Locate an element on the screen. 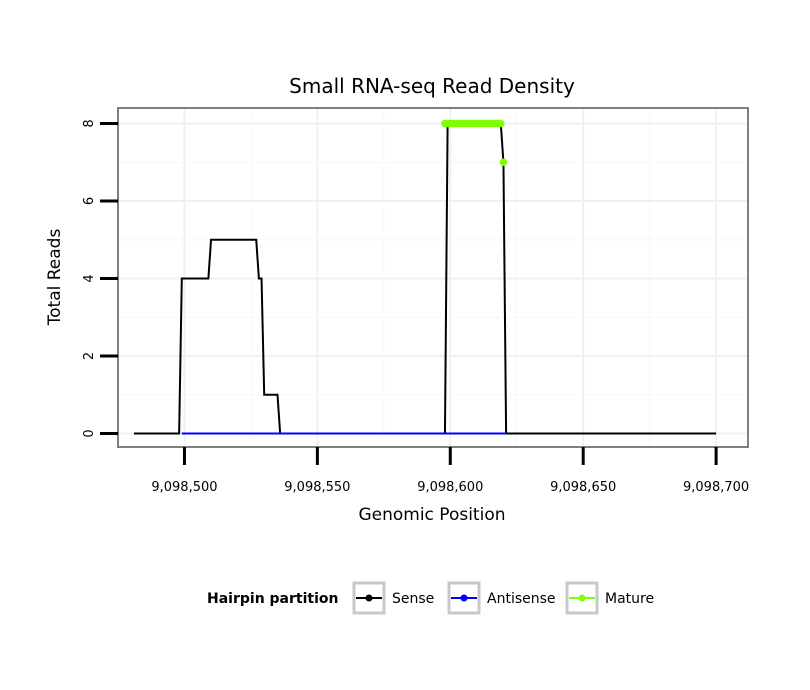 This screenshot has width=810, height=690. legend: Hairpin partition Sense Antisense Mature is located at coordinates (430, 598).